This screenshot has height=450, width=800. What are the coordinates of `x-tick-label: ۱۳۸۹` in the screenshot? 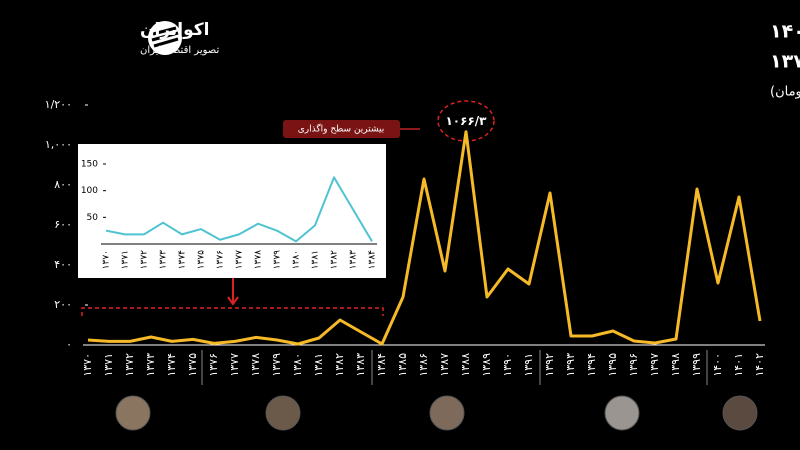 It's located at (486, 365).